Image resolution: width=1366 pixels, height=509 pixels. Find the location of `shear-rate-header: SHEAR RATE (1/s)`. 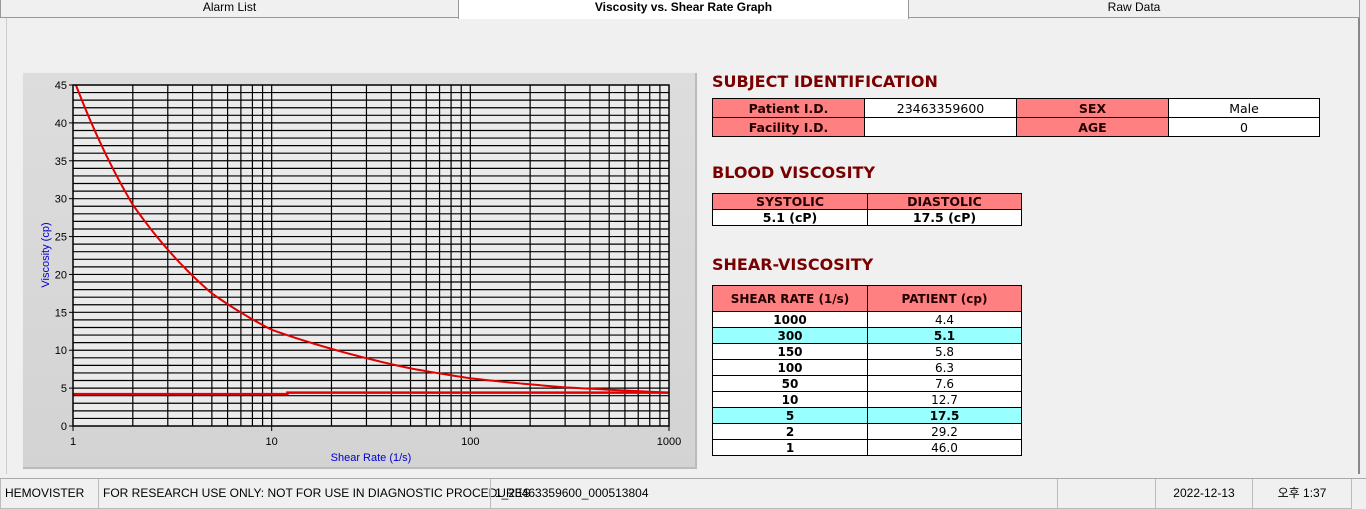

shear-rate-header: SHEAR RATE (1/s) is located at coordinates (790, 298).